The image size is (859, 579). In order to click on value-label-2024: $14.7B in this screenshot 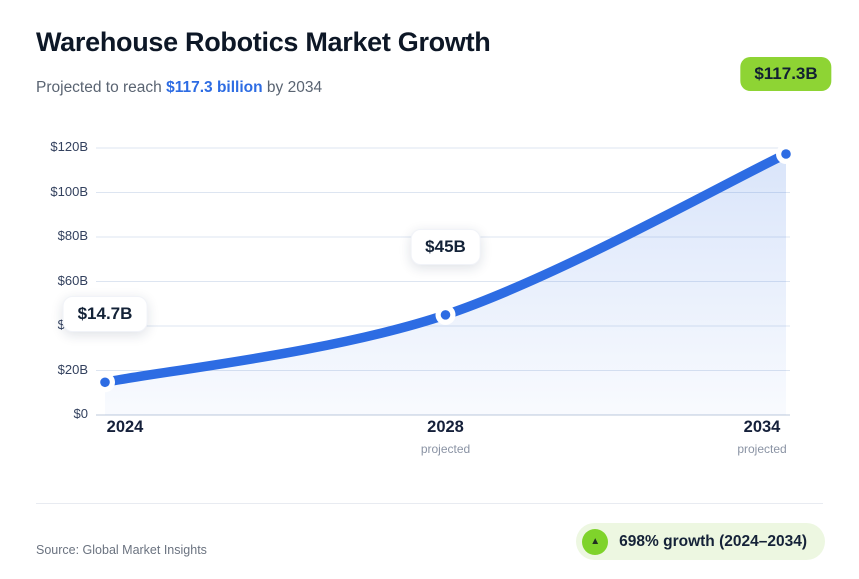, I will do `click(105, 314)`.